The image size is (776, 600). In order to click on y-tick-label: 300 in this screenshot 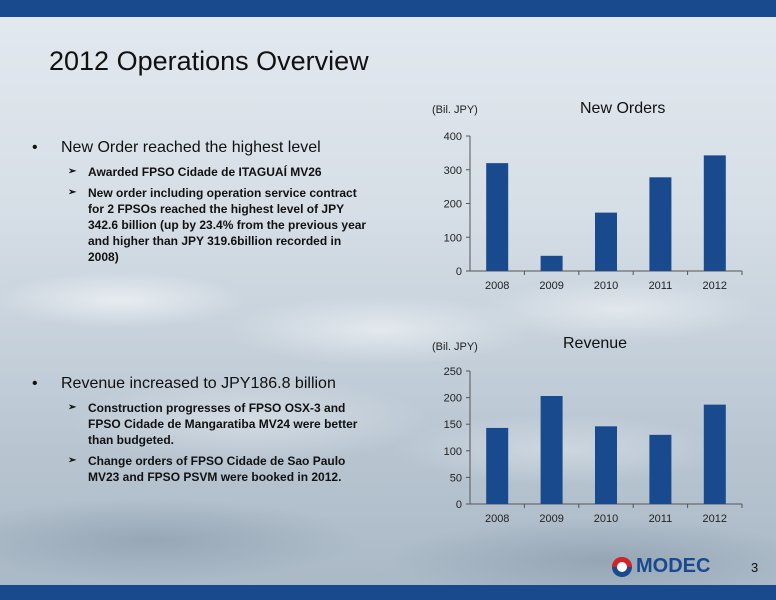, I will do `click(453, 171)`.